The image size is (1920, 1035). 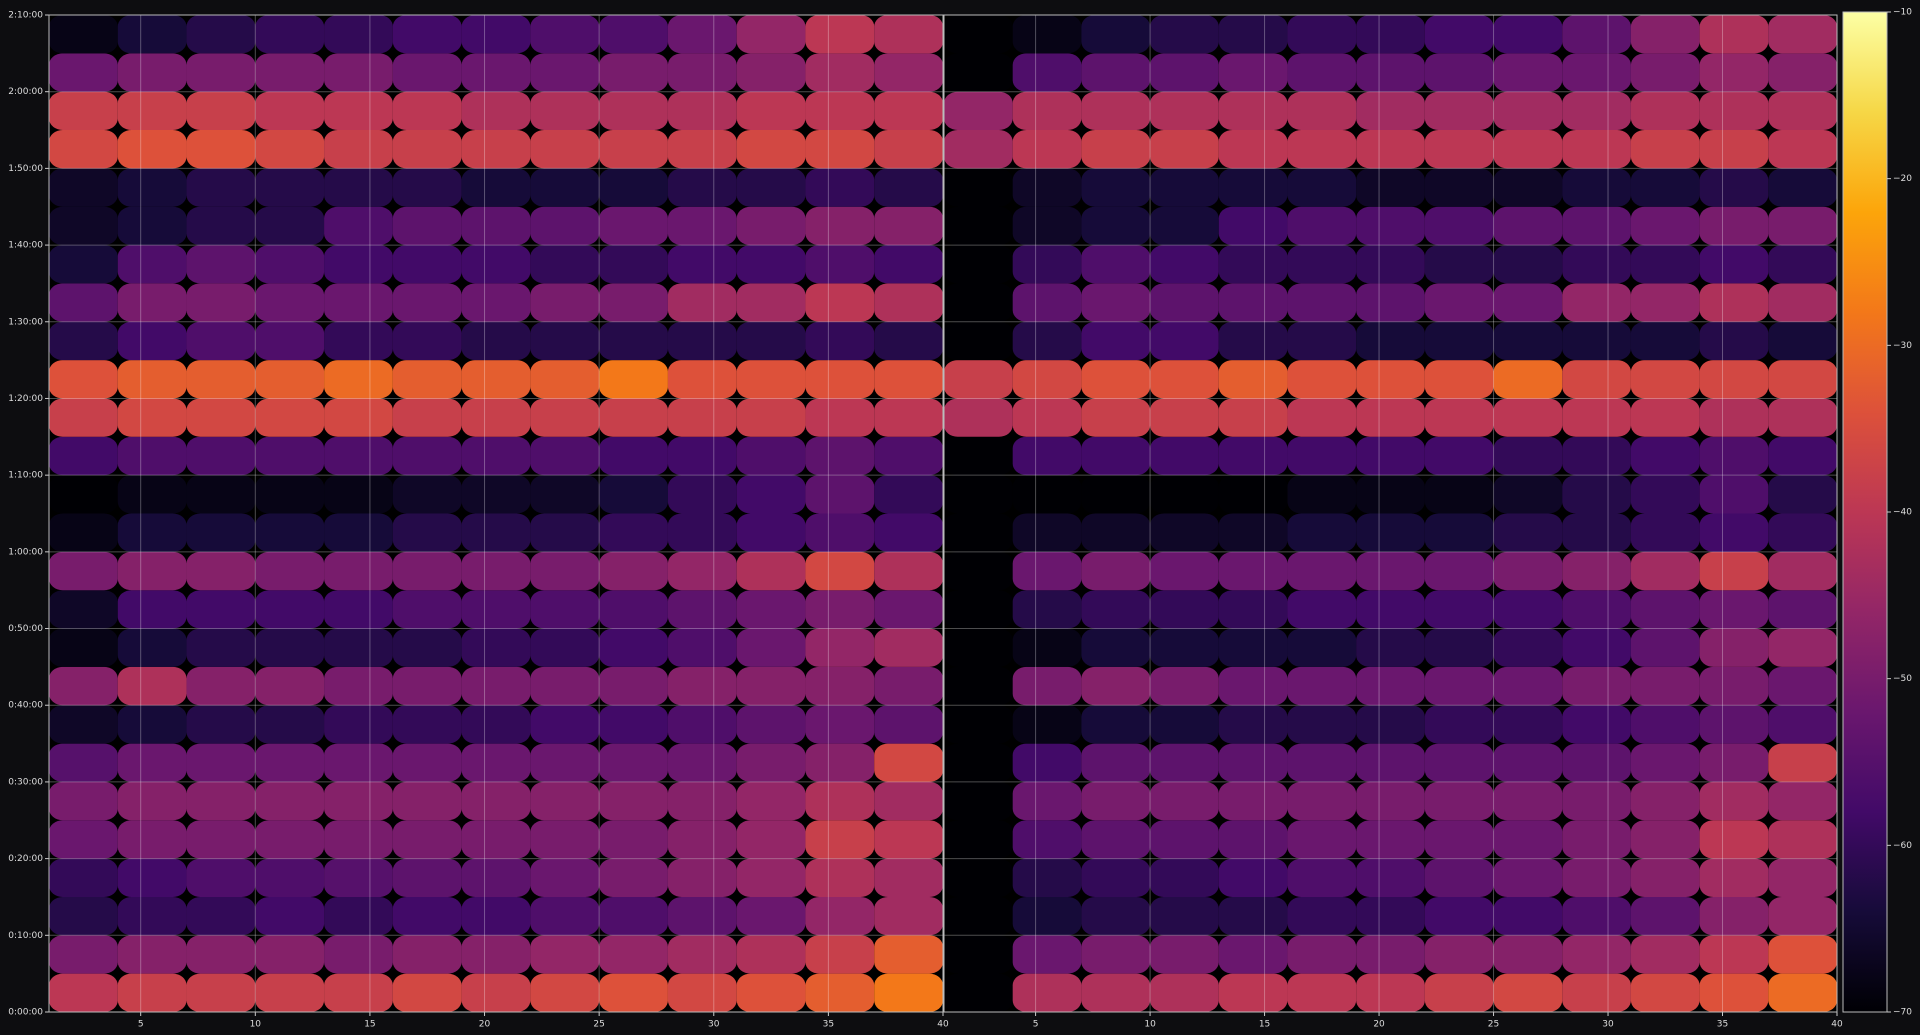 What do you see at coordinates (943, 1025) in the screenshot?
I see `x-tick-label: 40` at bounding box center [943, 1025].